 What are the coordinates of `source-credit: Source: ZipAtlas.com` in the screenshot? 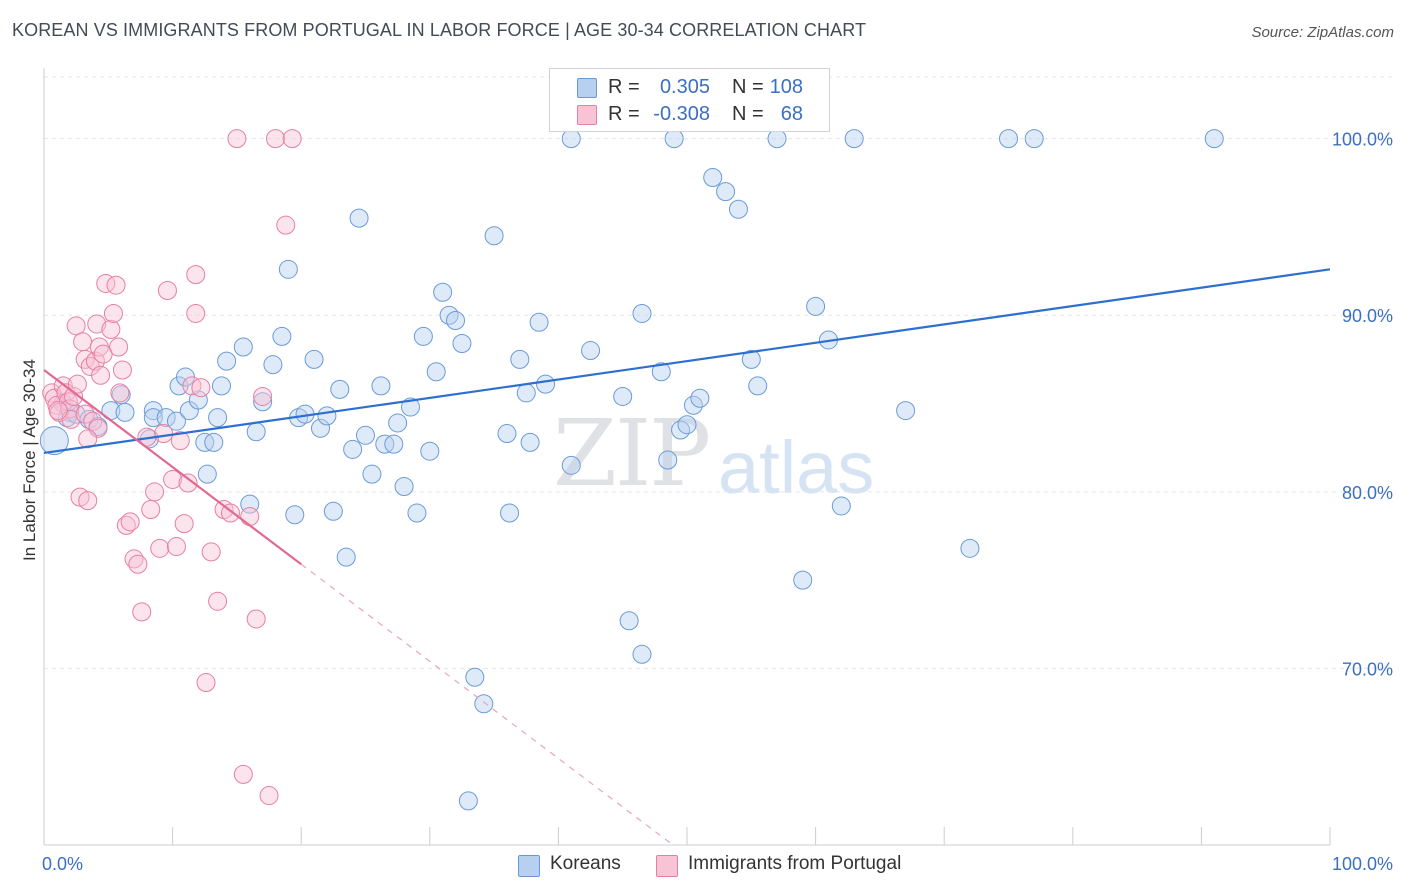 It's located at (1322, 32).